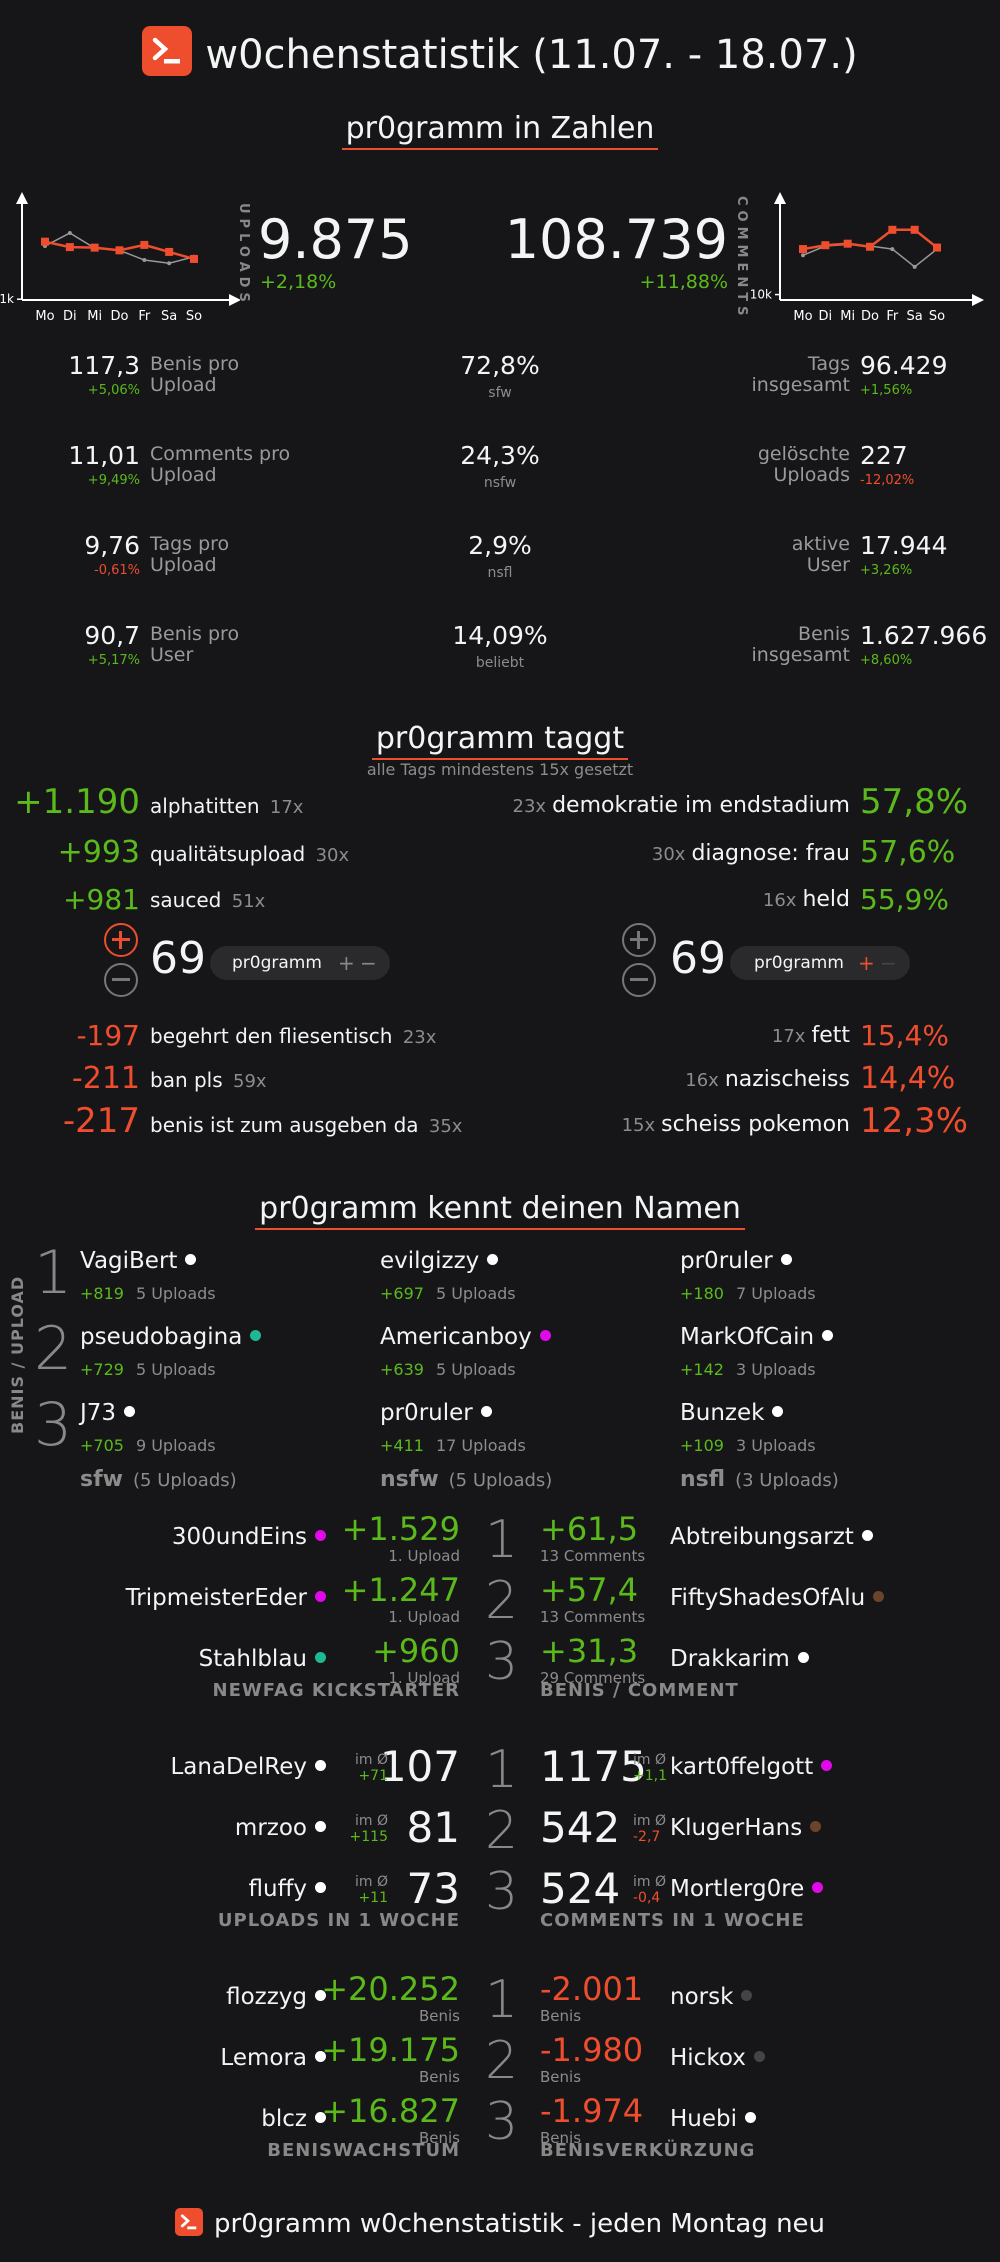 Image resolution: width=1000 pixels, height=2262 pixels. I want to click on user-entry: FiftyShadesOfAlu, so click(777, 1598).